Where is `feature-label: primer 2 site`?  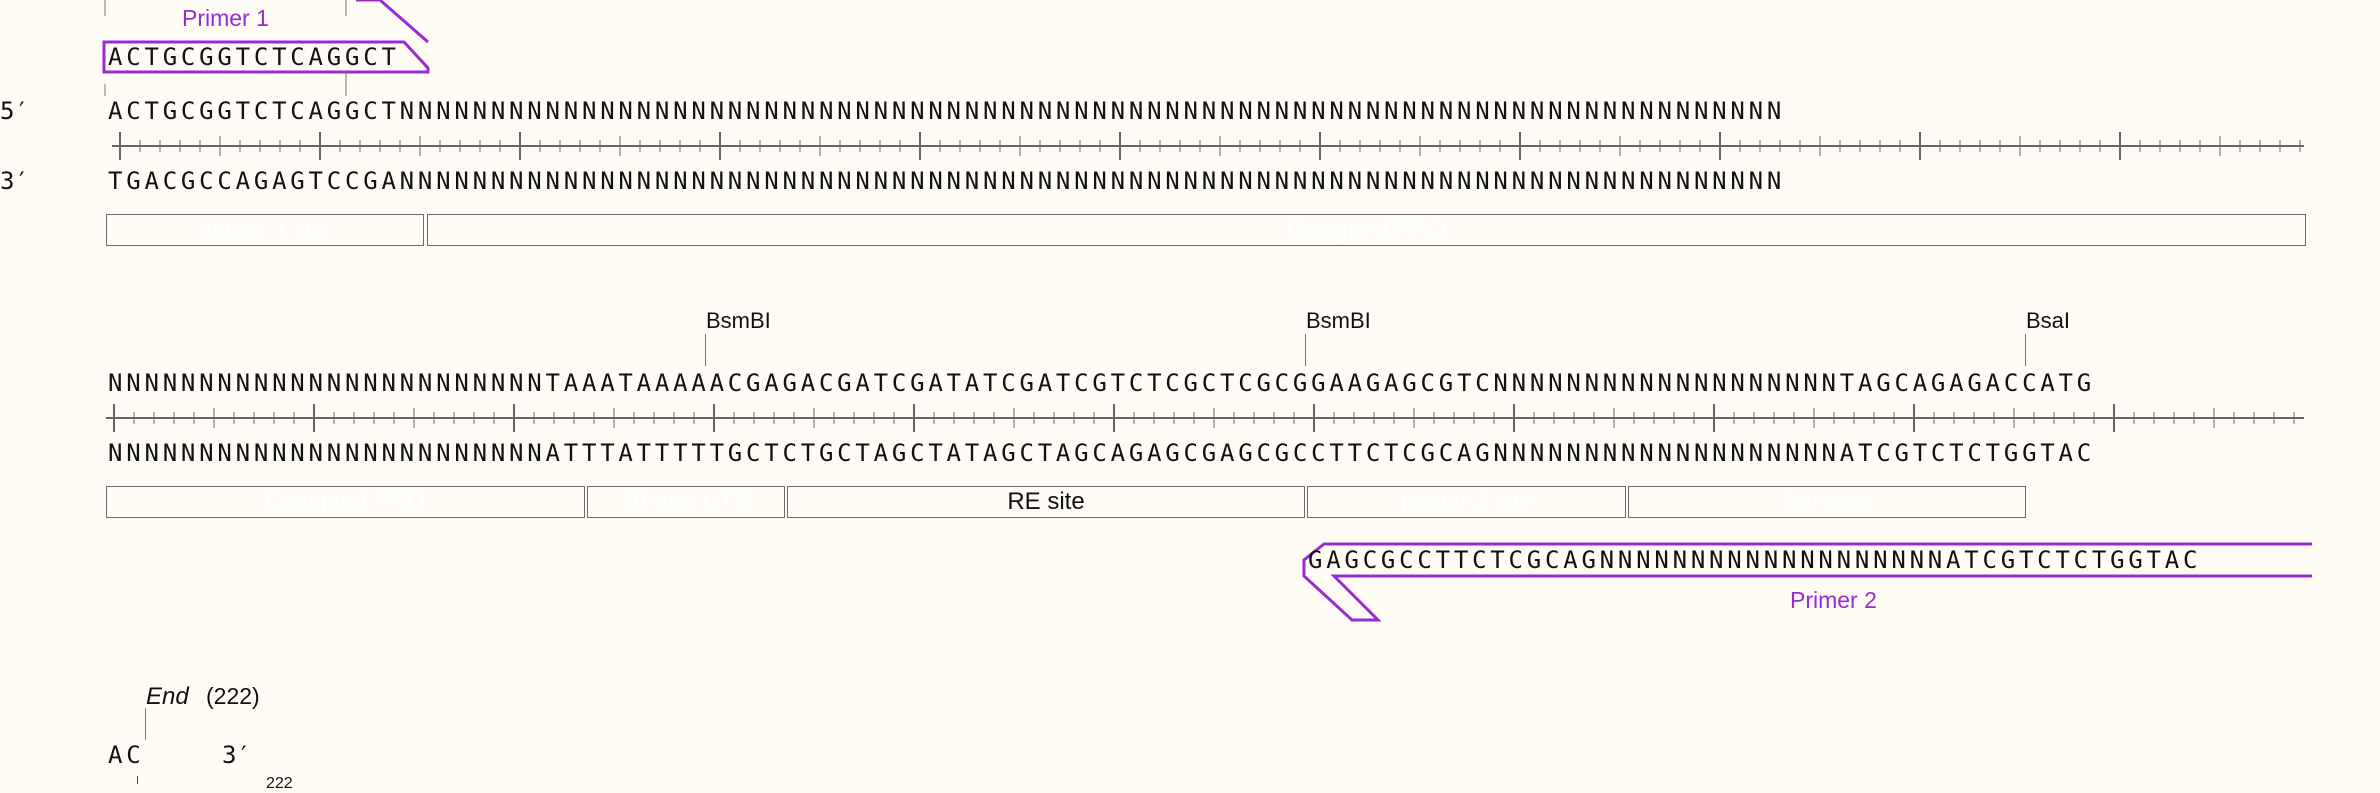
feature-label: primer 2 site is located at coordinates (1466, 501).